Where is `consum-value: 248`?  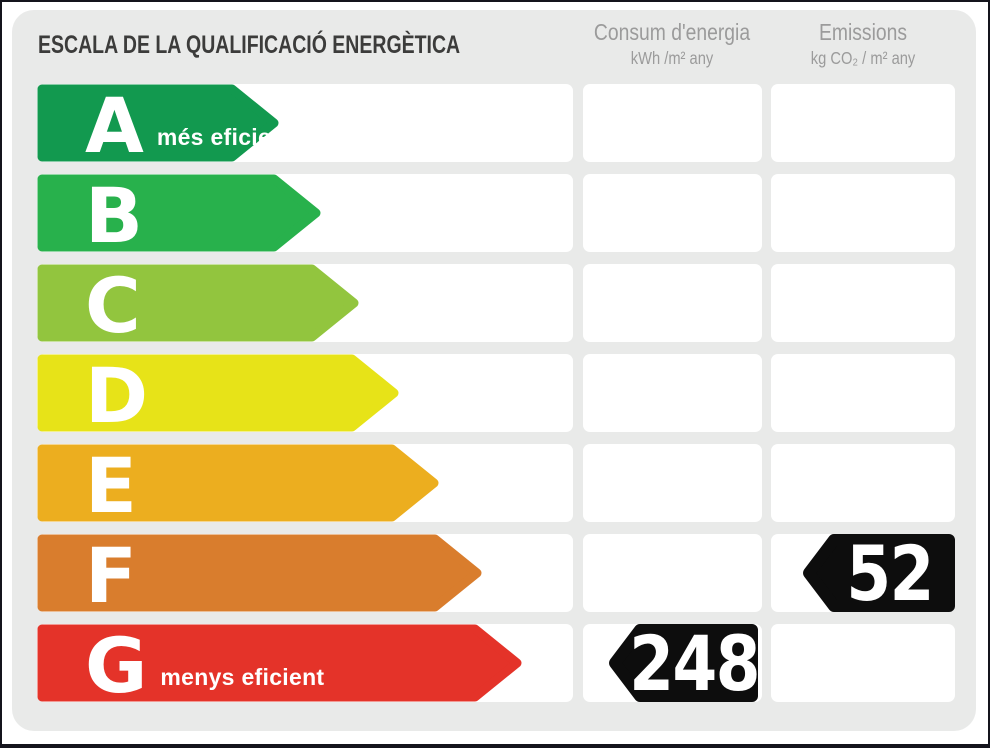 consum-value: 248 is located at coordinates (694, 663).